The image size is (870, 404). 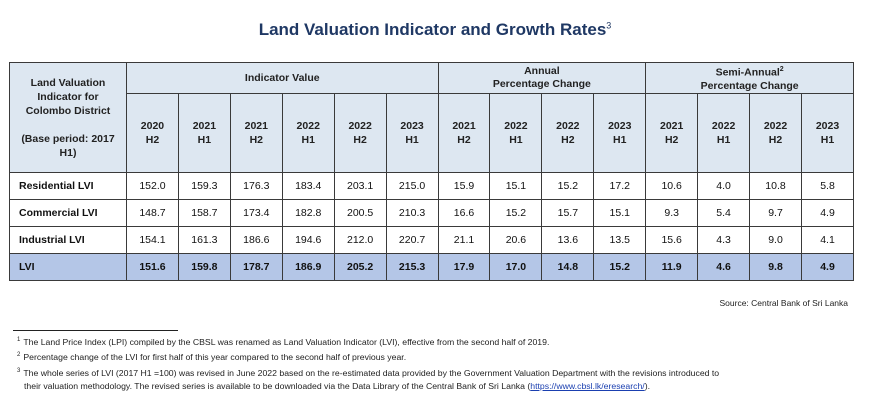 What do you see at coordinates (827, 240) in the screenshot?
I see `table-cell: 4.1` at bounding box center [827, 240].